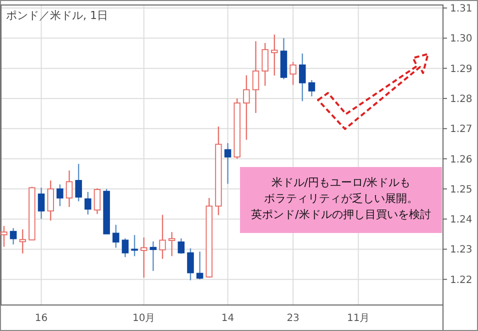 The width and height of the screenshot is (478, 331). I want to click on y-tick-label: 1.30, so click(461, 39).